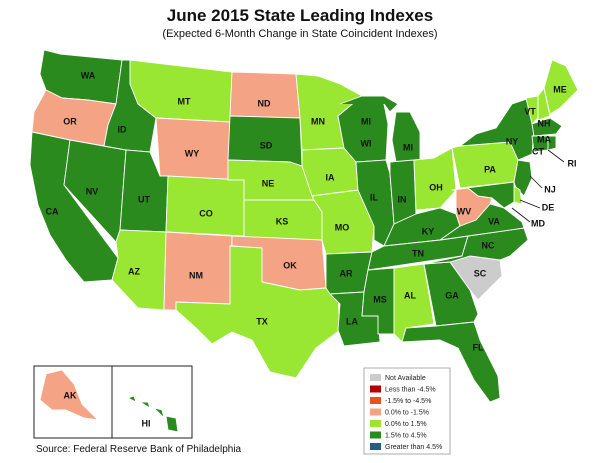  What do you see at coordinates (346, 273) in the screenshot?
I see `label-ar: AR` at bounding box center [346, 273].